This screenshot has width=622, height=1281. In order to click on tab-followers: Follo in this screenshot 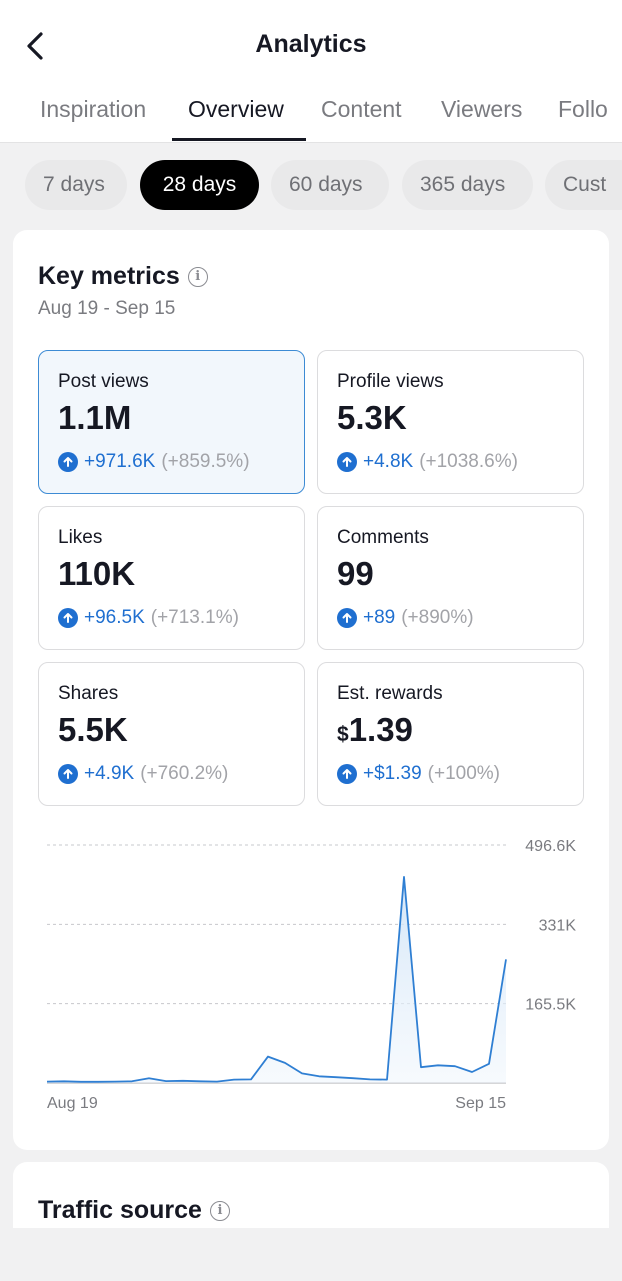, I will do `click(583, 109)`.